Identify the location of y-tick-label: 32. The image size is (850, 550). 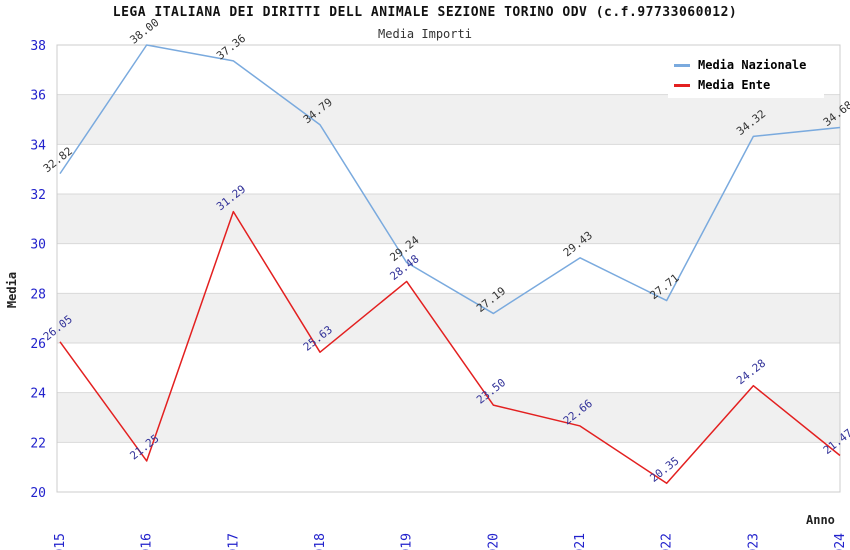
(38, 195).